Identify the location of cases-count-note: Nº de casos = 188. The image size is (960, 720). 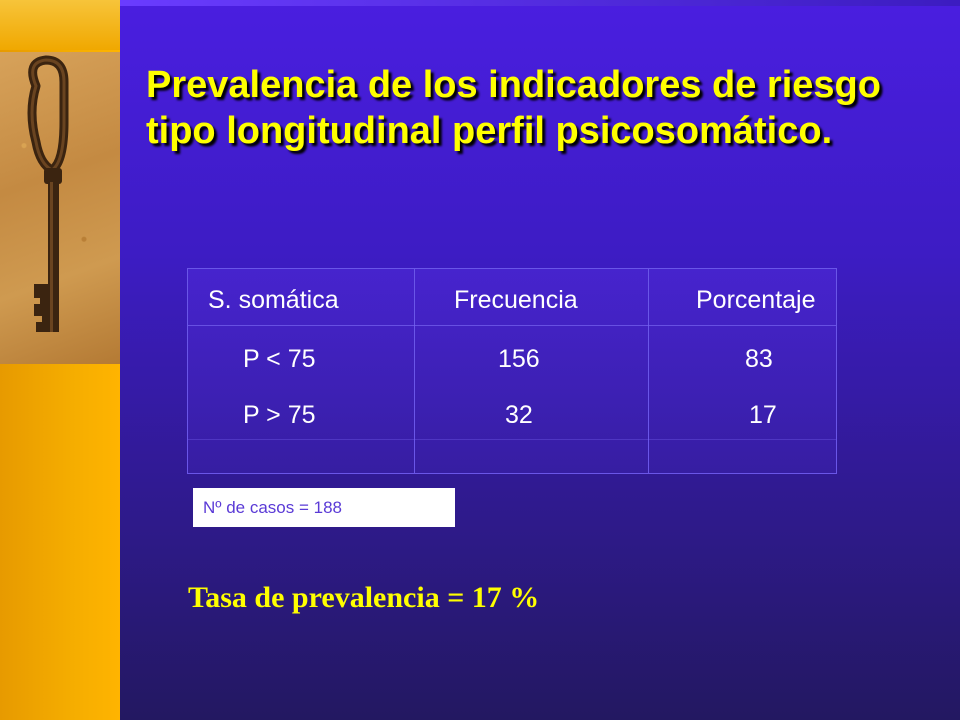
(324, 507).